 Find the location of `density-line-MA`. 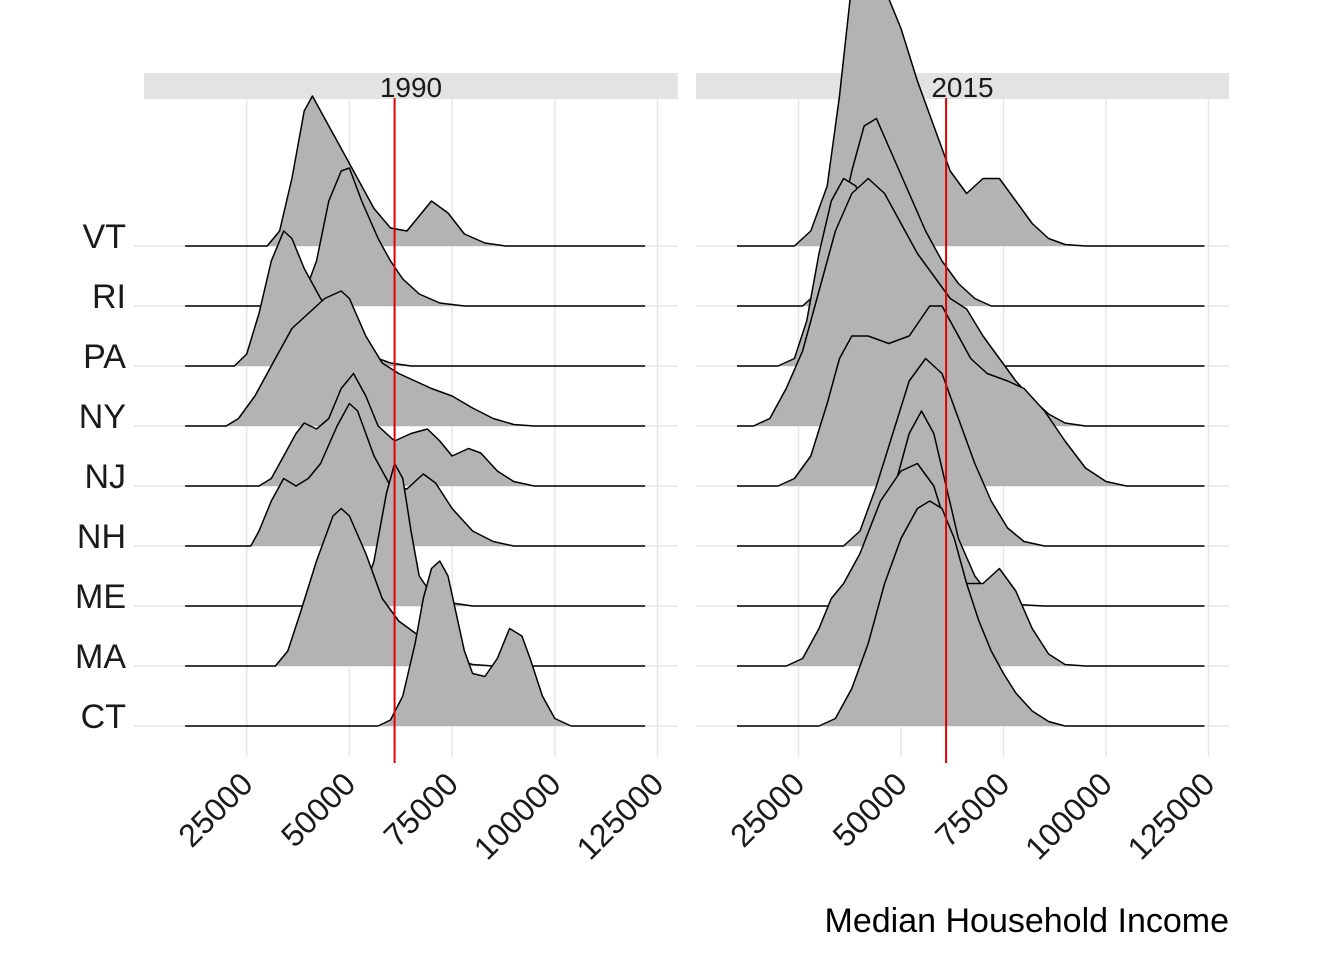

density-line-MA is located at coordinates (971, 564).